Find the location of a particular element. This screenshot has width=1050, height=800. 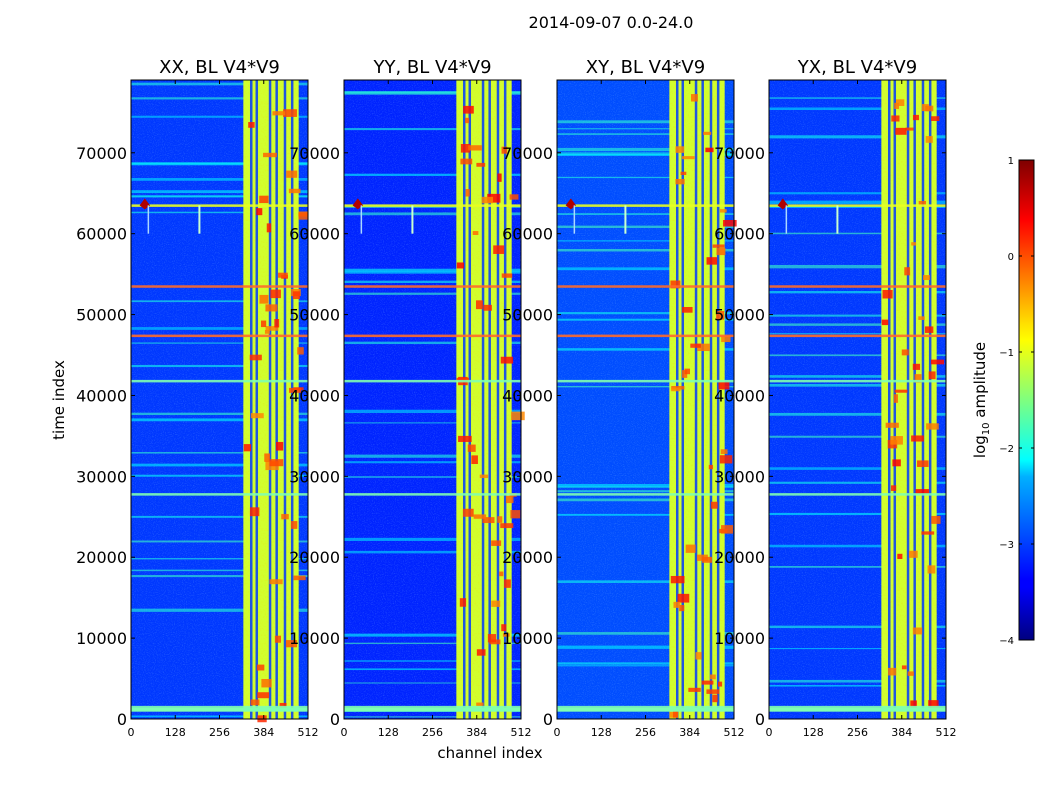

colorbar-gradient is located at coordinates (1026, 400).